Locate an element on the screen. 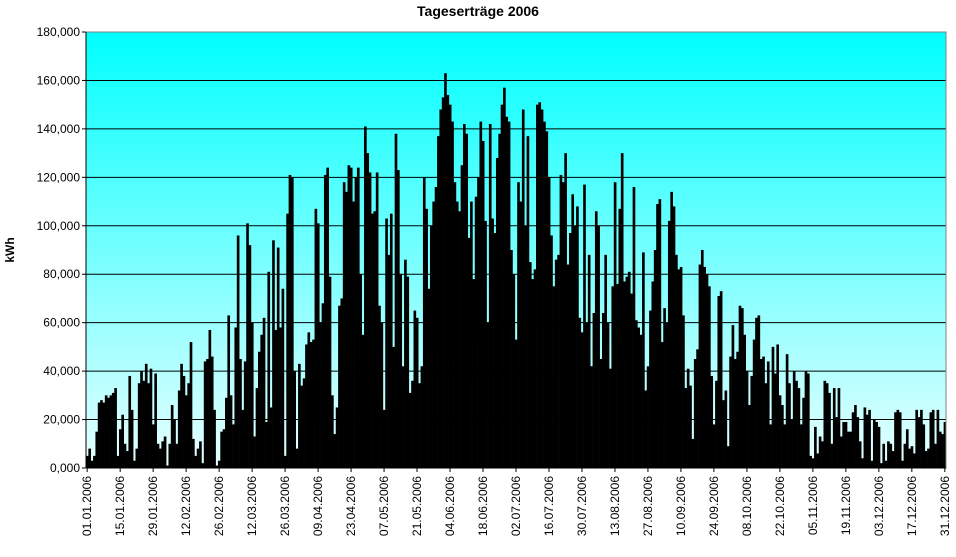  x-tick-label: 04.06.2006 is located at coordinates (450, 506).